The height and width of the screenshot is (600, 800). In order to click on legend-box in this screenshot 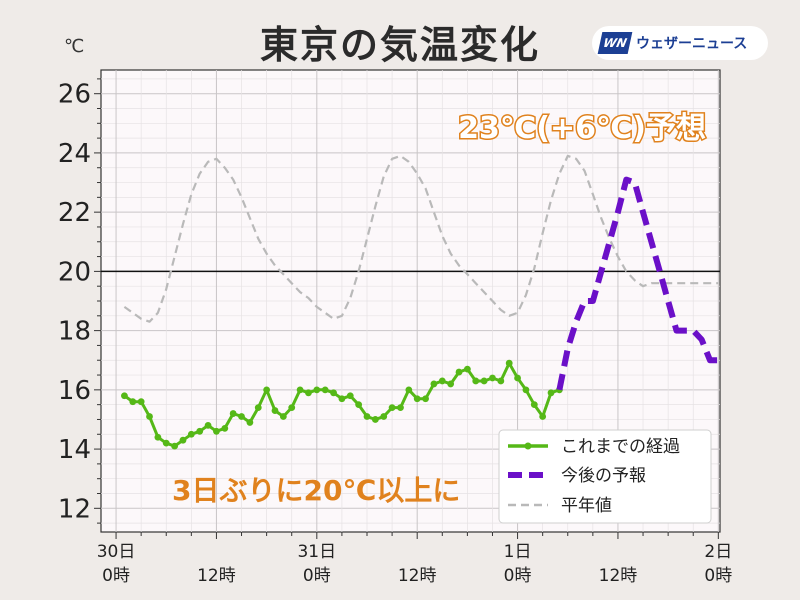, I will do `click(605, 476)`.